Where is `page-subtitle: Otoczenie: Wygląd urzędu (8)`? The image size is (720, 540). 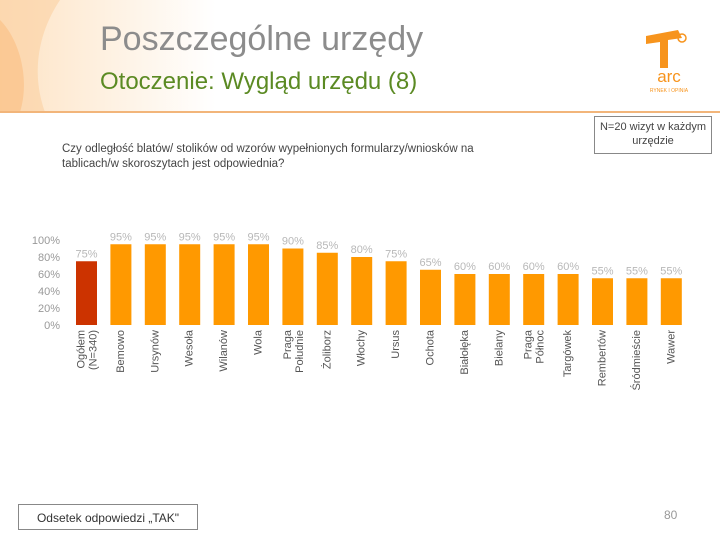 page-subtitle: Otoczenie: Wygląd urzędu (8) is located at coordinates (259, 81).